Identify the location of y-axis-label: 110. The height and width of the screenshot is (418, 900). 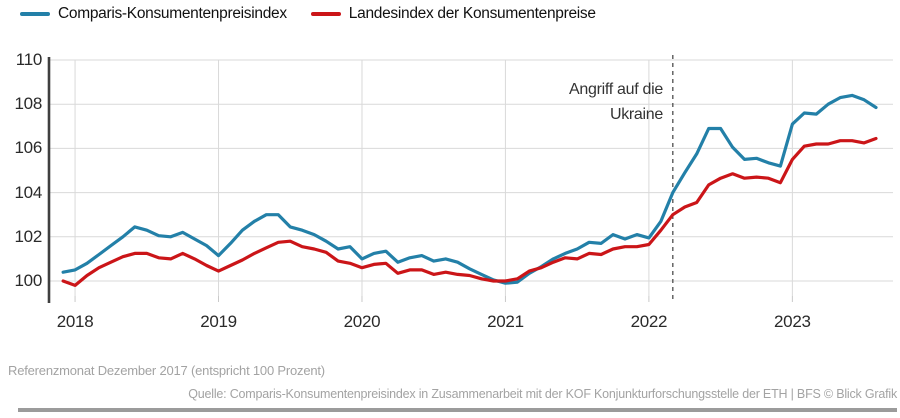
(29, 59).